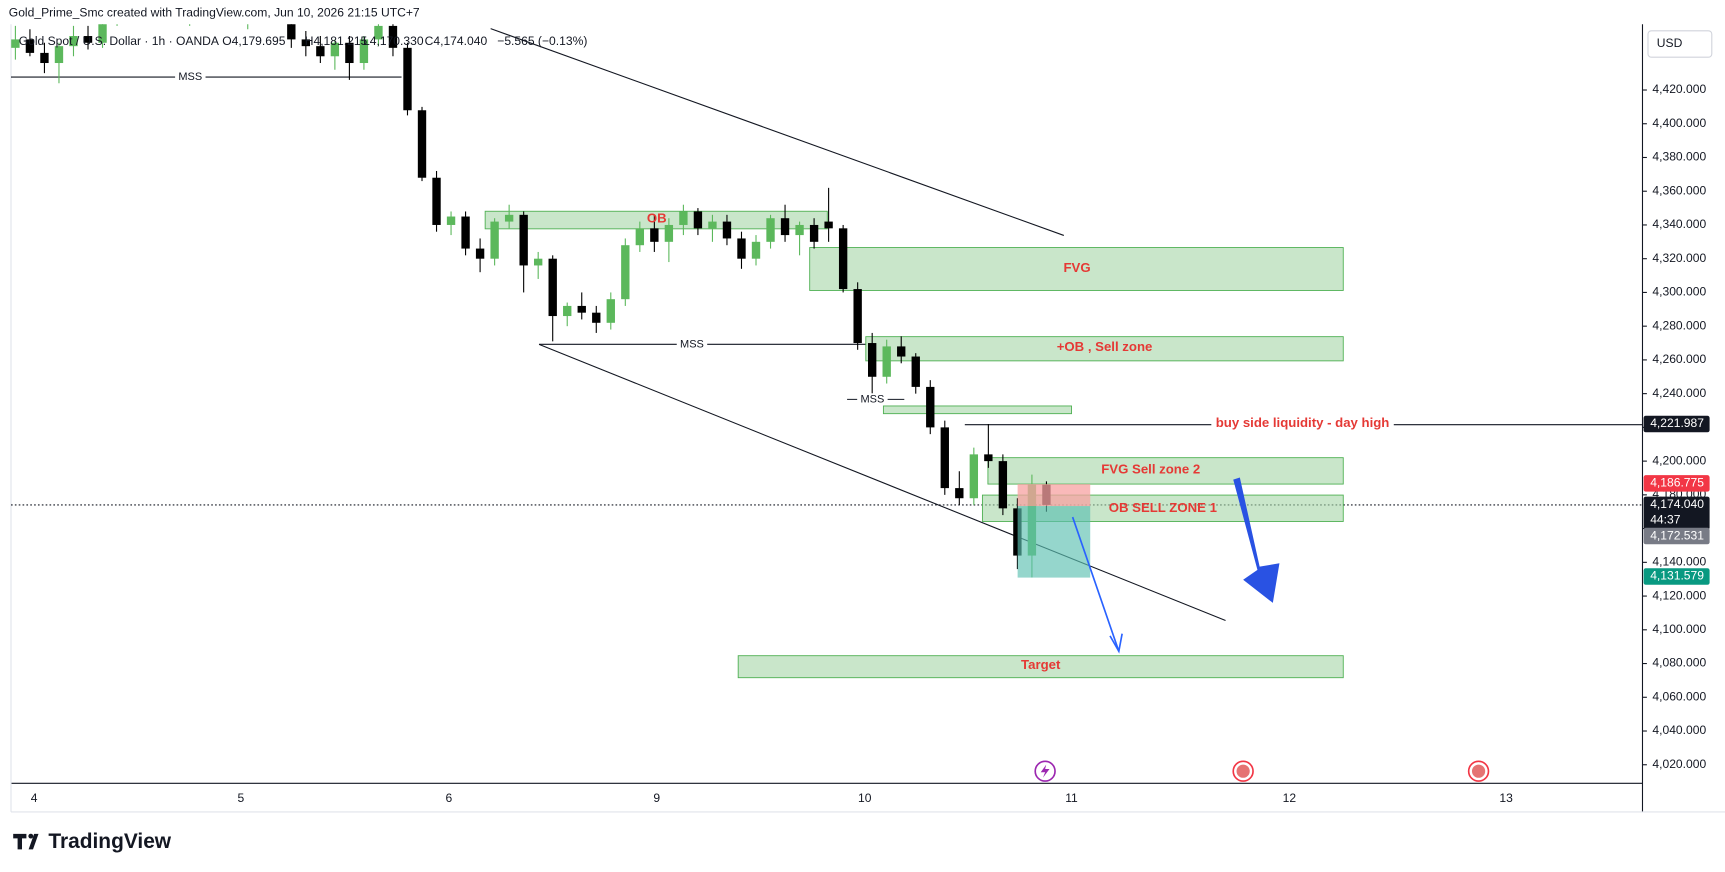 The height and width of the screenshot is (872, 1725). What do you see at coordinates (1679, 292) in the screenshot?
I see `y-tick-label: 4,300.000` at bounding box center [1679, 292].